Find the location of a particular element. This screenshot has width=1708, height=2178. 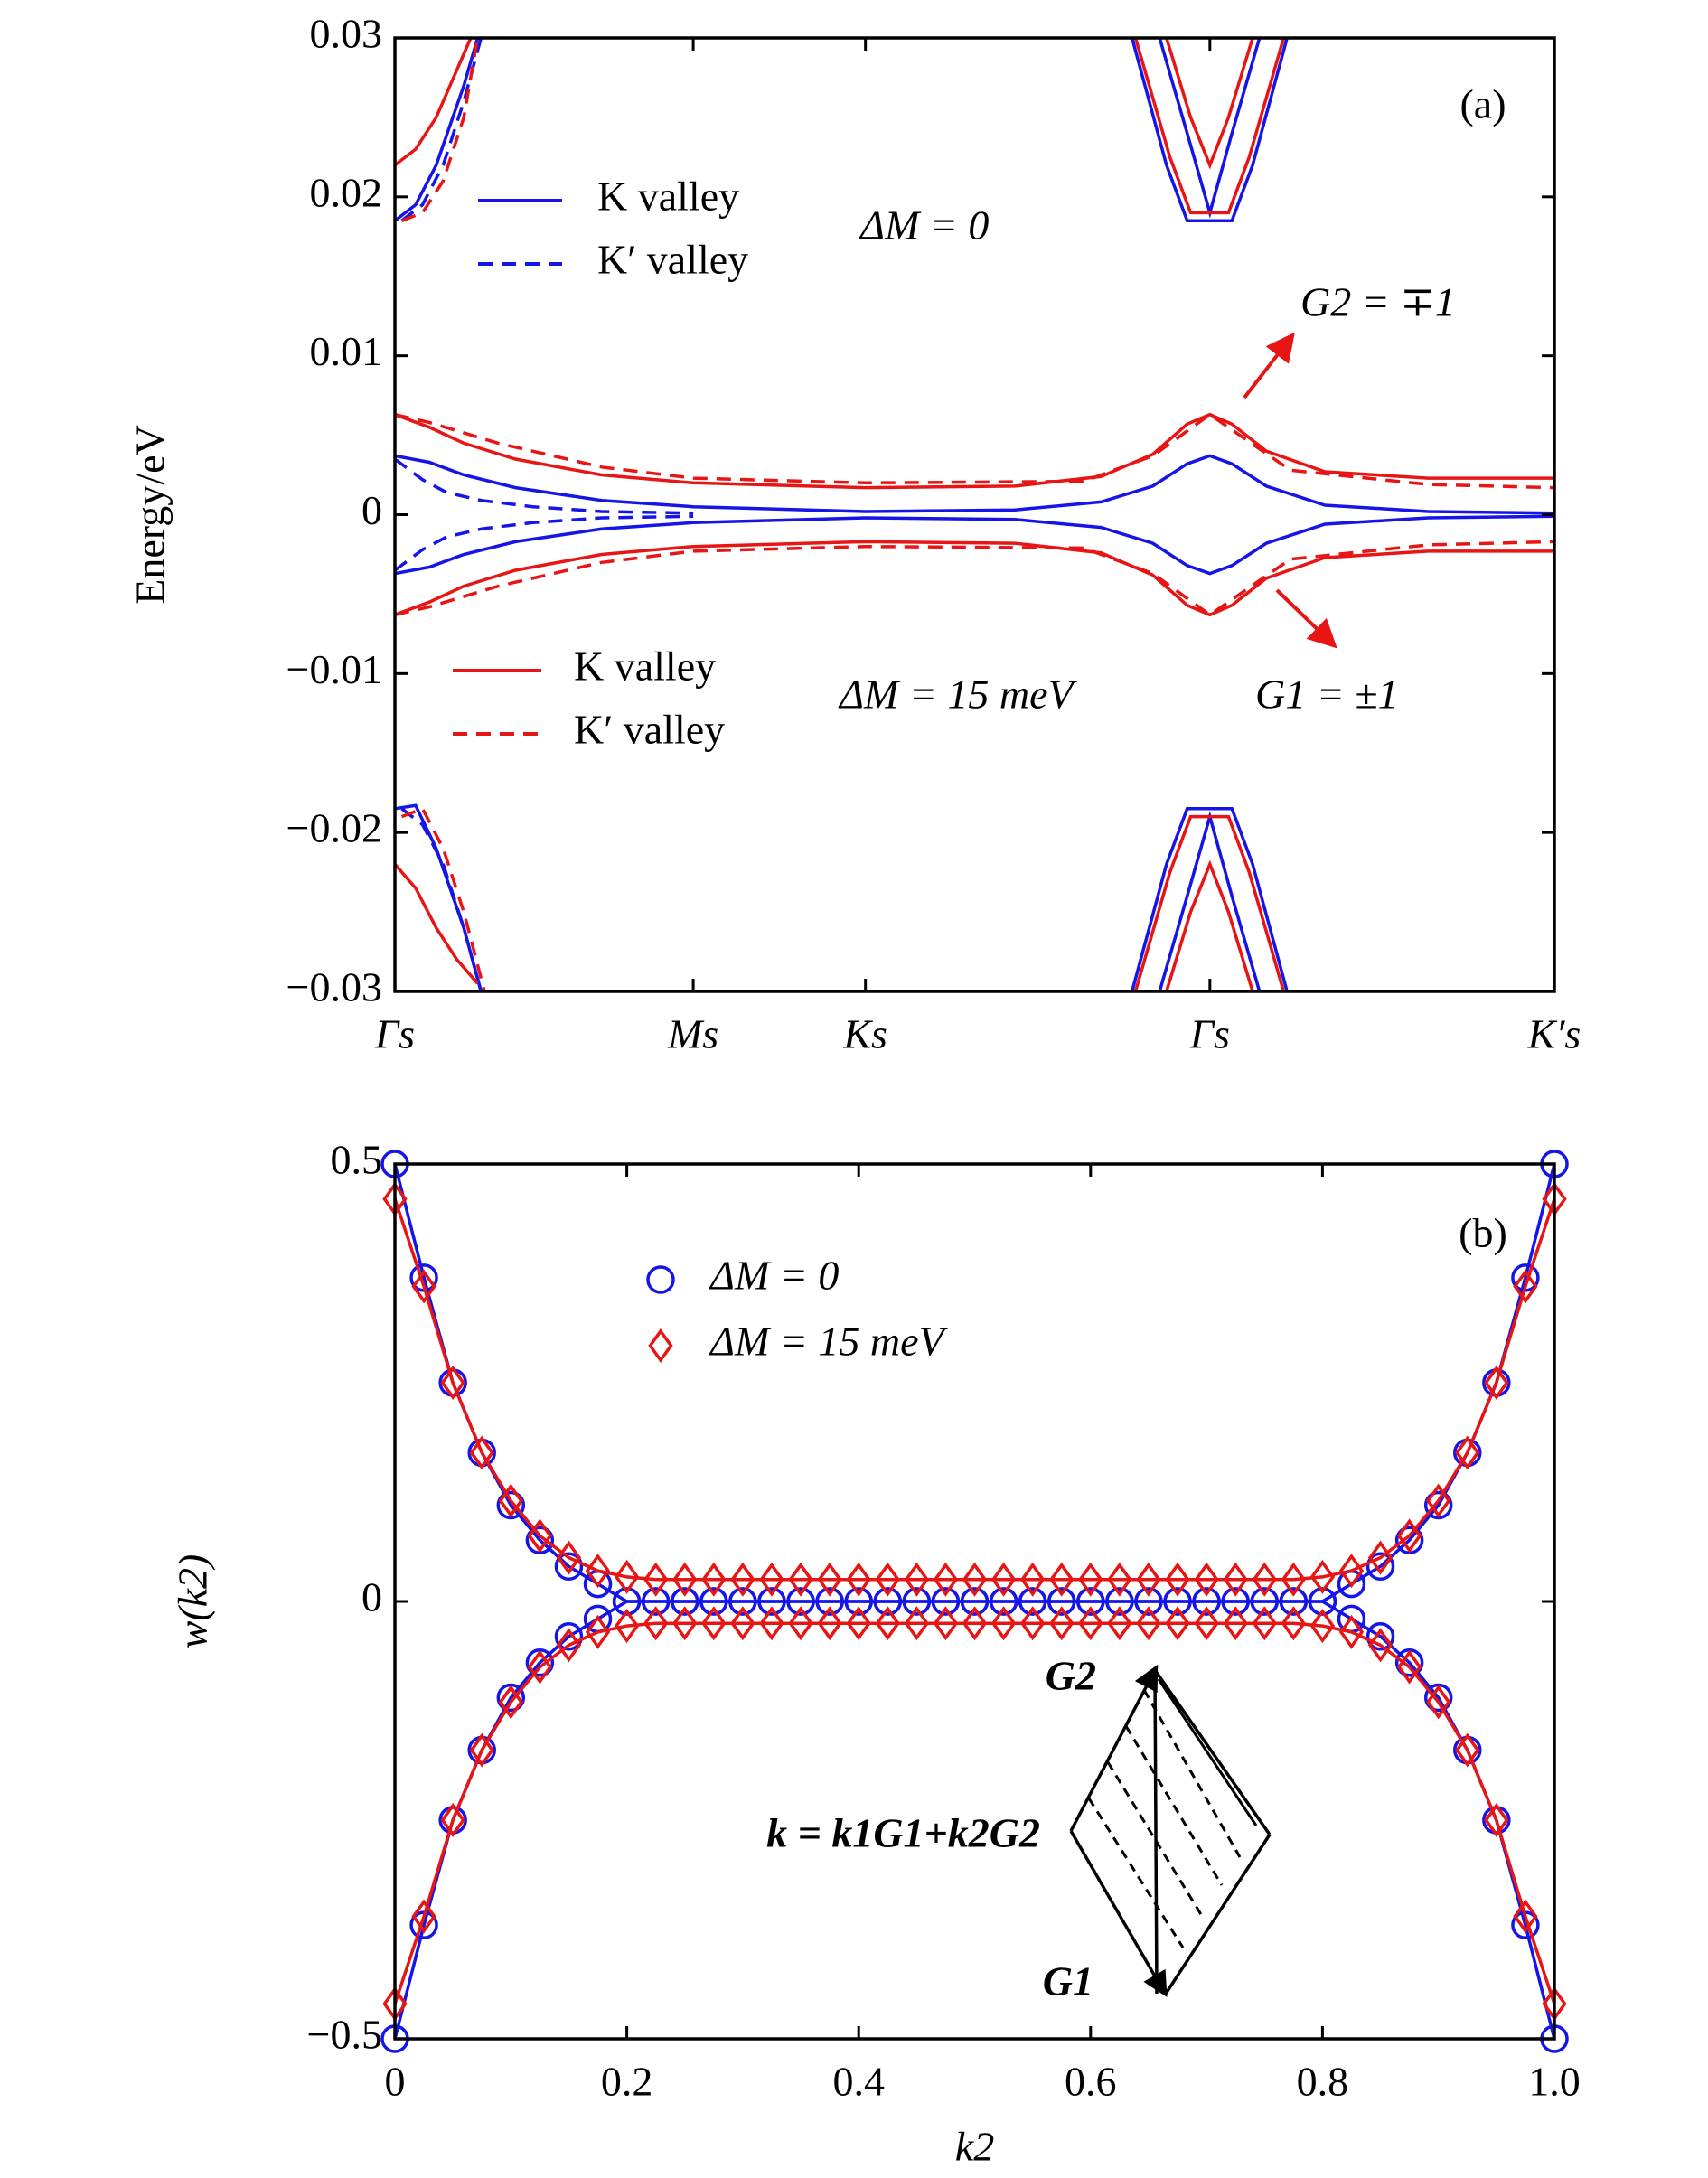

annotation: ΔM = 15 meV is located at coordinates (958, 695).